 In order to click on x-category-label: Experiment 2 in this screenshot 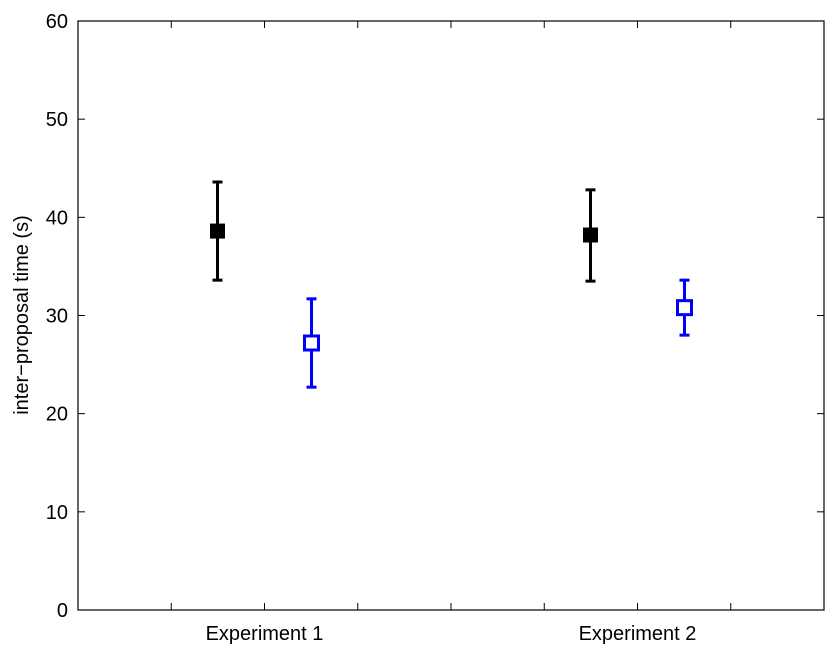, I will do `click(638, 634)`.